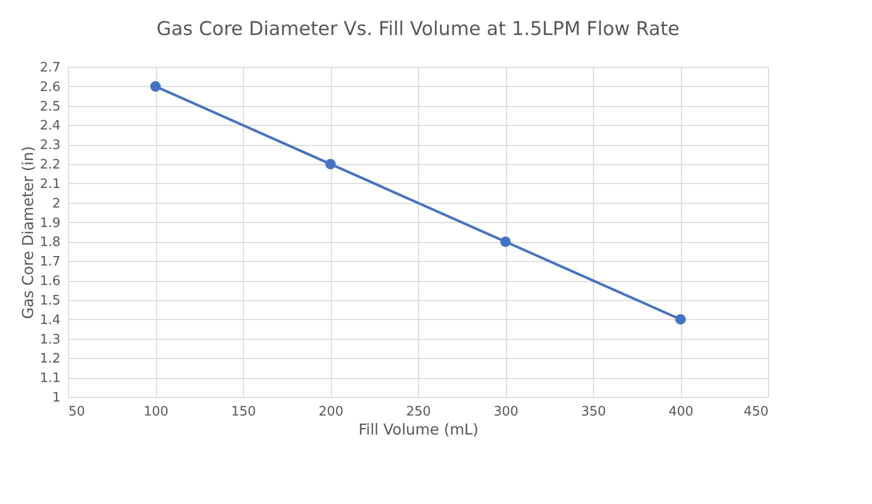 This screenshot has height=504, width=872. I want to click on x-tick-label: 250, so click(418, 412).